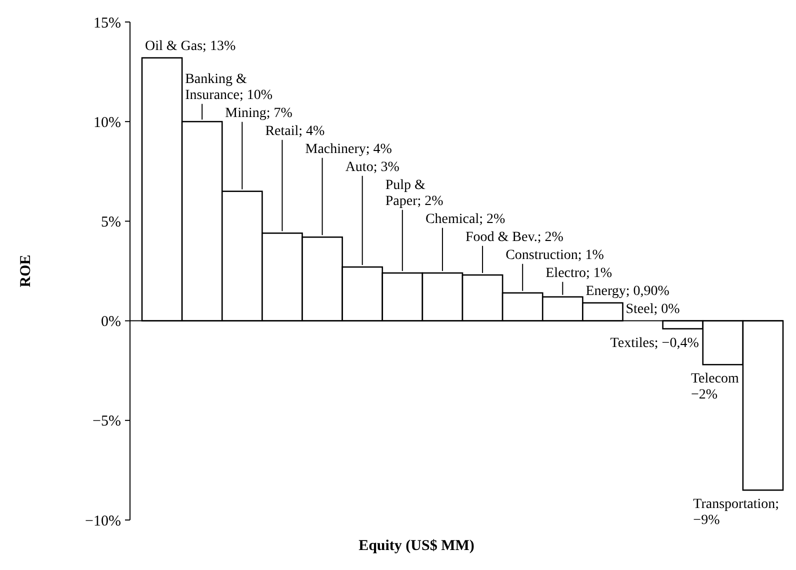  What do you see at coordinates (190, 46) in the screenshot?
I see `annotation: Oil & Gas; 13%` at bounding box center [190, 46].